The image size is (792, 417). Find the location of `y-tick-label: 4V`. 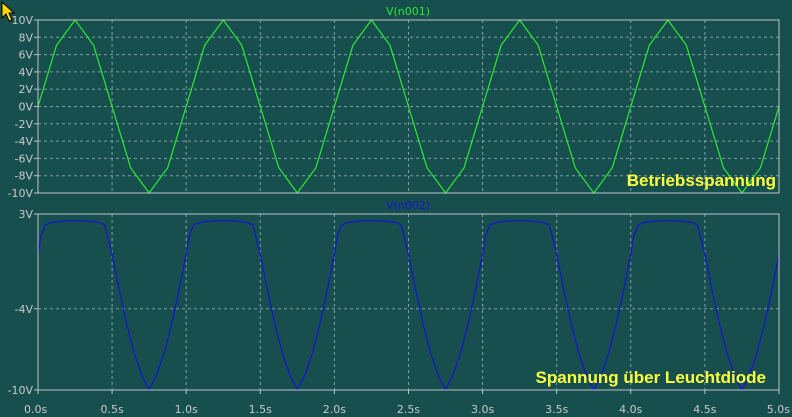

y-tick-label: 4V is located at coordinates (25, 72).